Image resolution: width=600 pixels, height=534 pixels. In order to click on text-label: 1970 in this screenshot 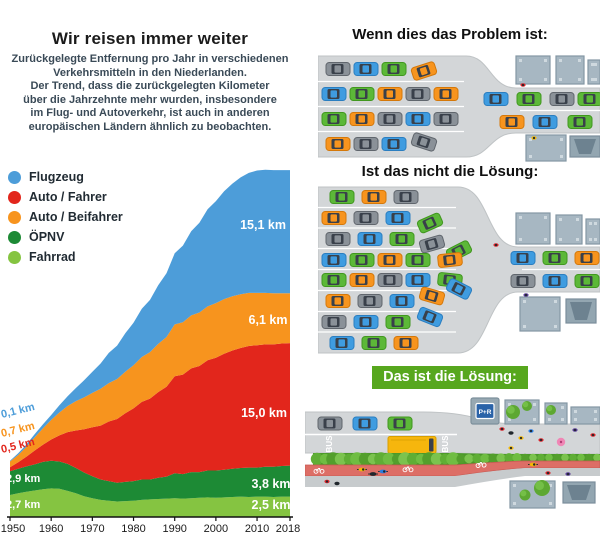, I will do `click(92, 528)`.